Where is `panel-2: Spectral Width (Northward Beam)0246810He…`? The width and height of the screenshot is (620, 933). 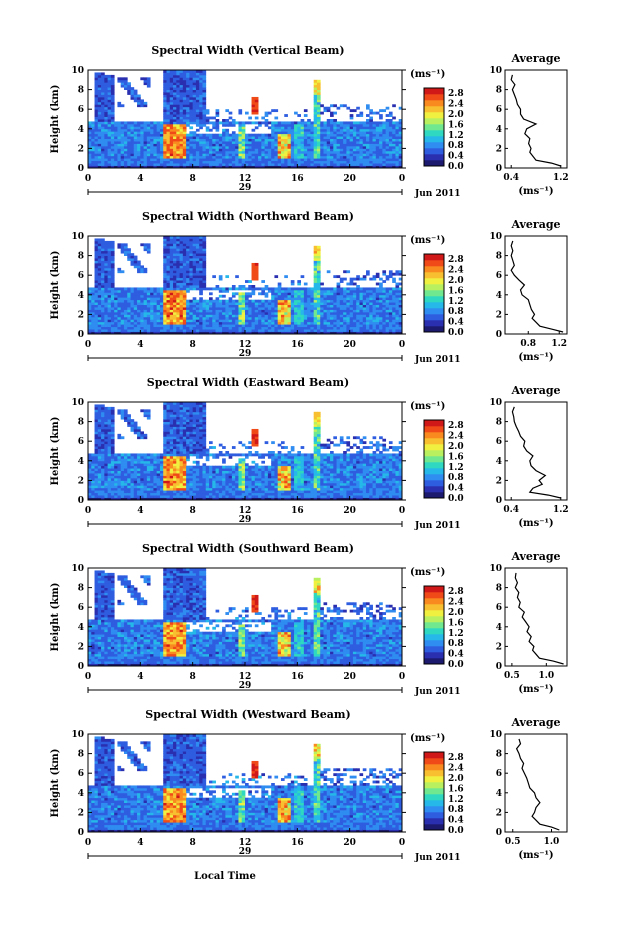
panel-2: Spectral Width (Northward Beam)0246810He… is located at coordinates (308, 287).